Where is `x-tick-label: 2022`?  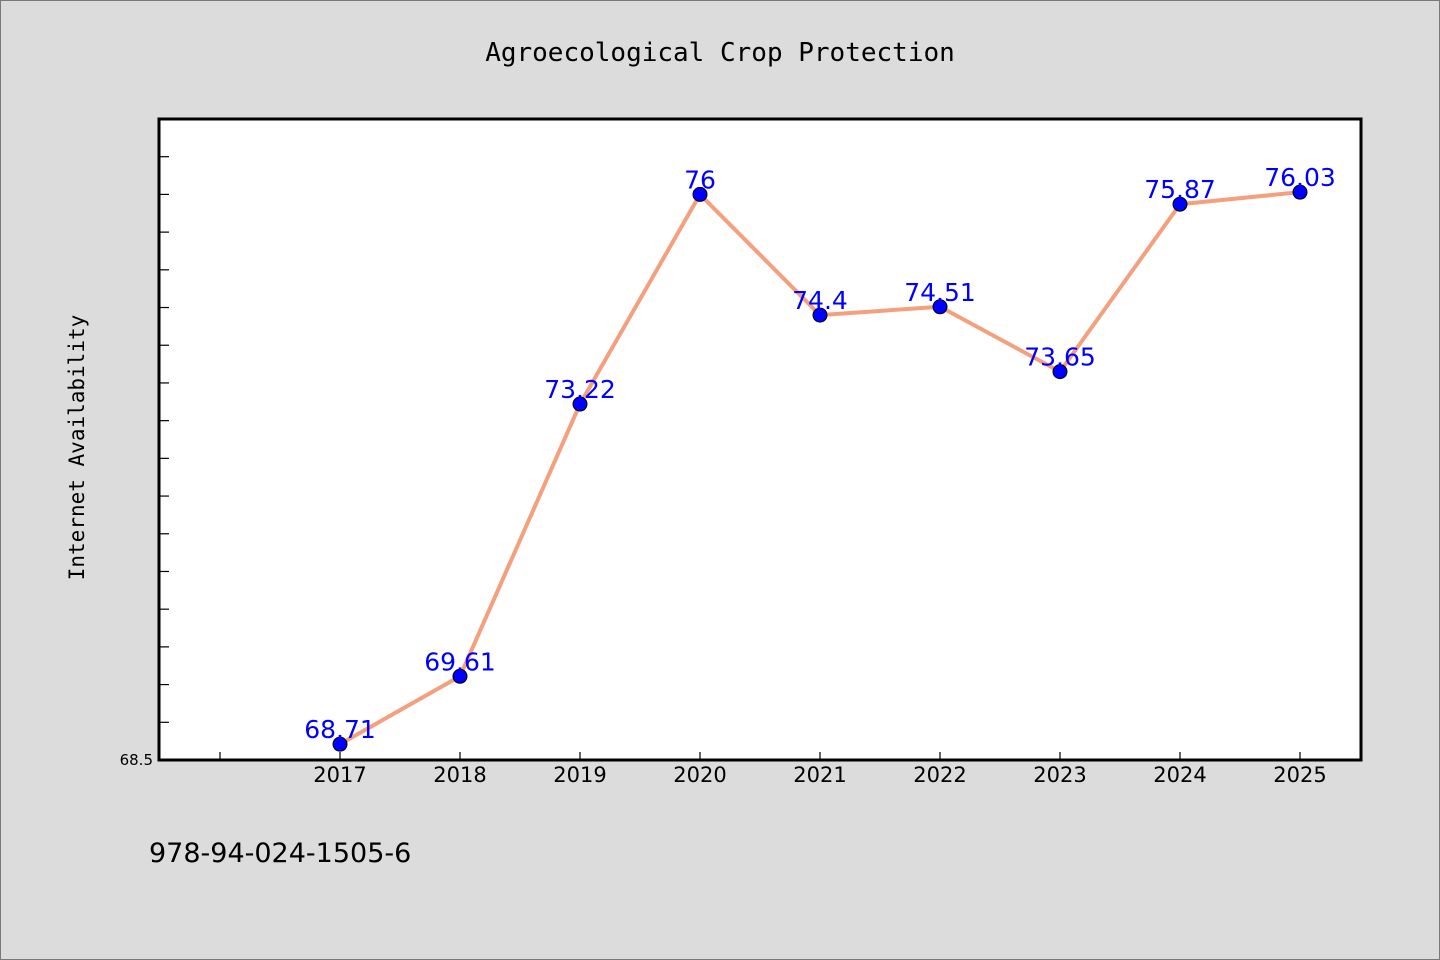
x-tick-label: 2022 is located at coordinates (939, 775).